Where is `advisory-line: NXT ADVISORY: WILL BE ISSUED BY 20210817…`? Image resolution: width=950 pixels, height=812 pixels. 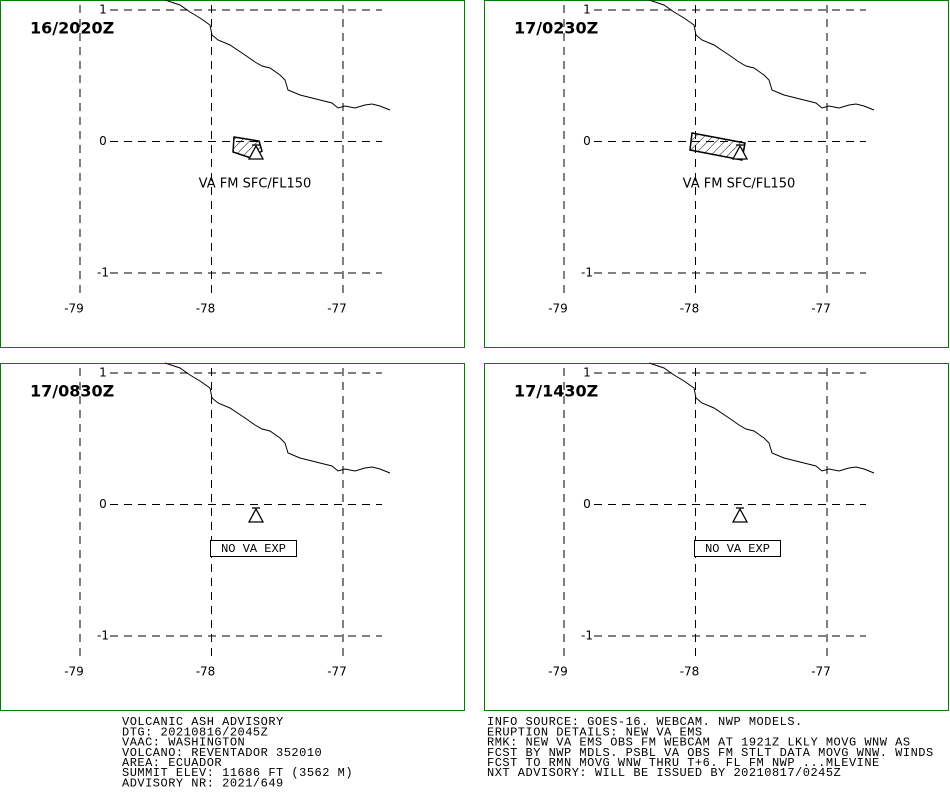
advisory-line: NXT ADVISORY: WILL BE ISSUED BY 20210817… is located at coordinates (664, 773).